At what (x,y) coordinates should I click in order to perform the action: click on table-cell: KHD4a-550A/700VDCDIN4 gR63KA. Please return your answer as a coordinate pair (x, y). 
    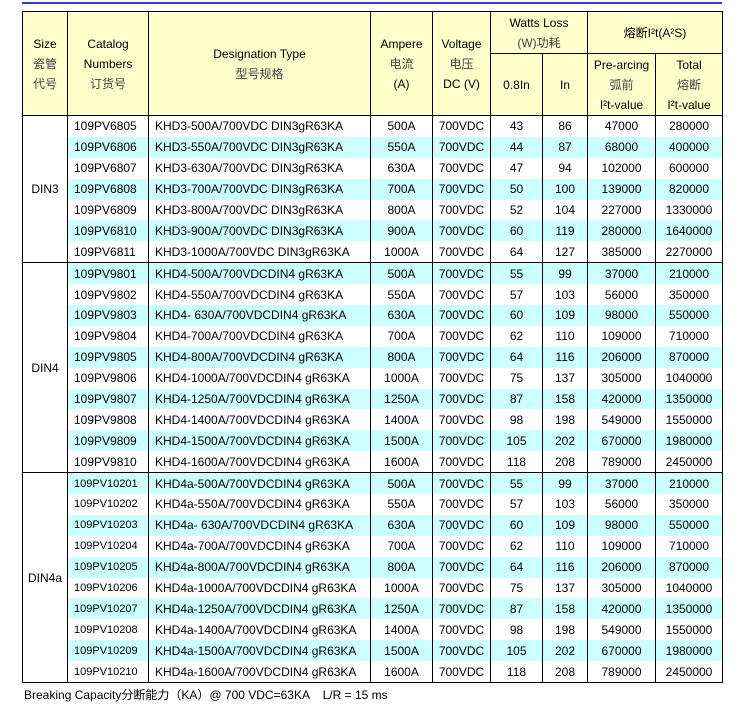
    Looking at the image, I should click on (259, 504).